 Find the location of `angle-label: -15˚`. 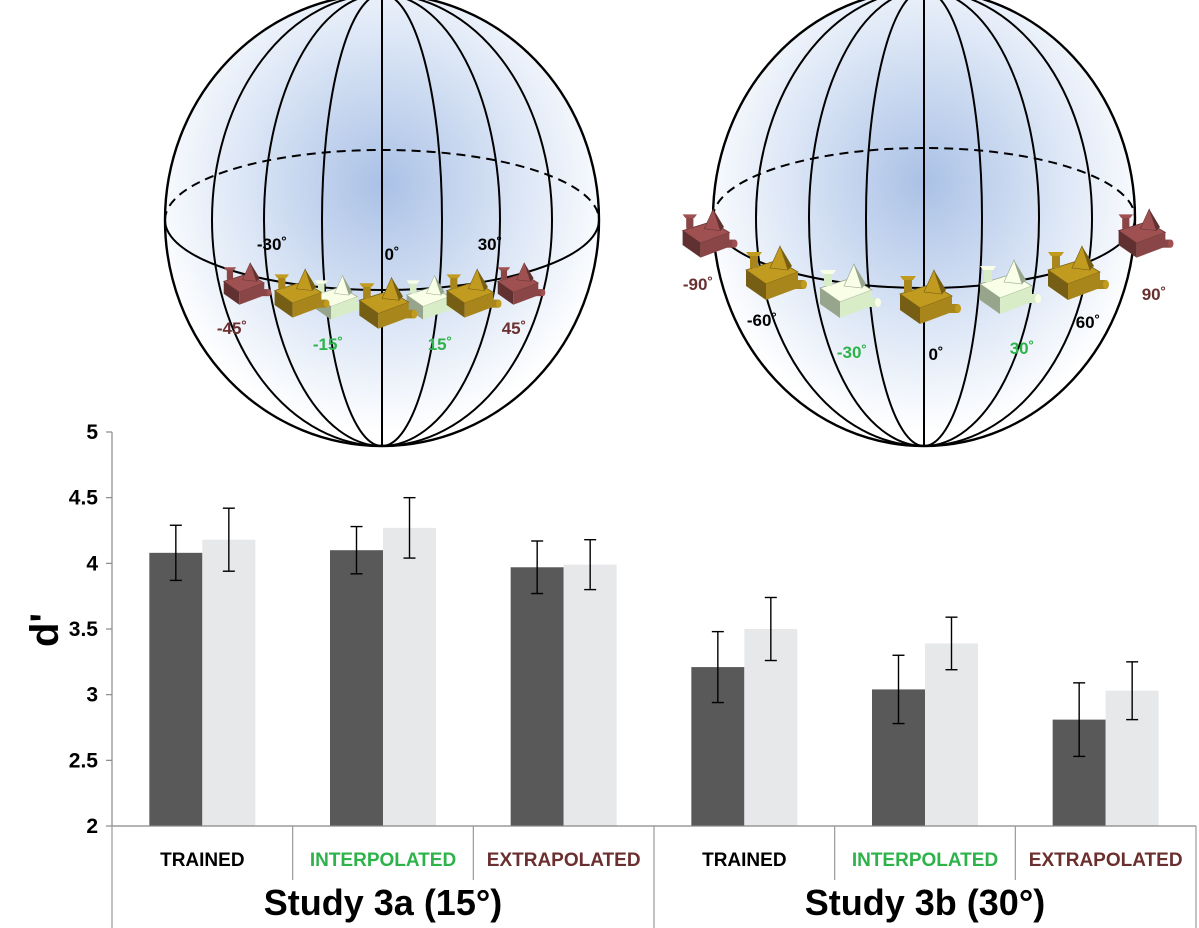

angle-label: -15˚ is located at coordinates (328, 344).